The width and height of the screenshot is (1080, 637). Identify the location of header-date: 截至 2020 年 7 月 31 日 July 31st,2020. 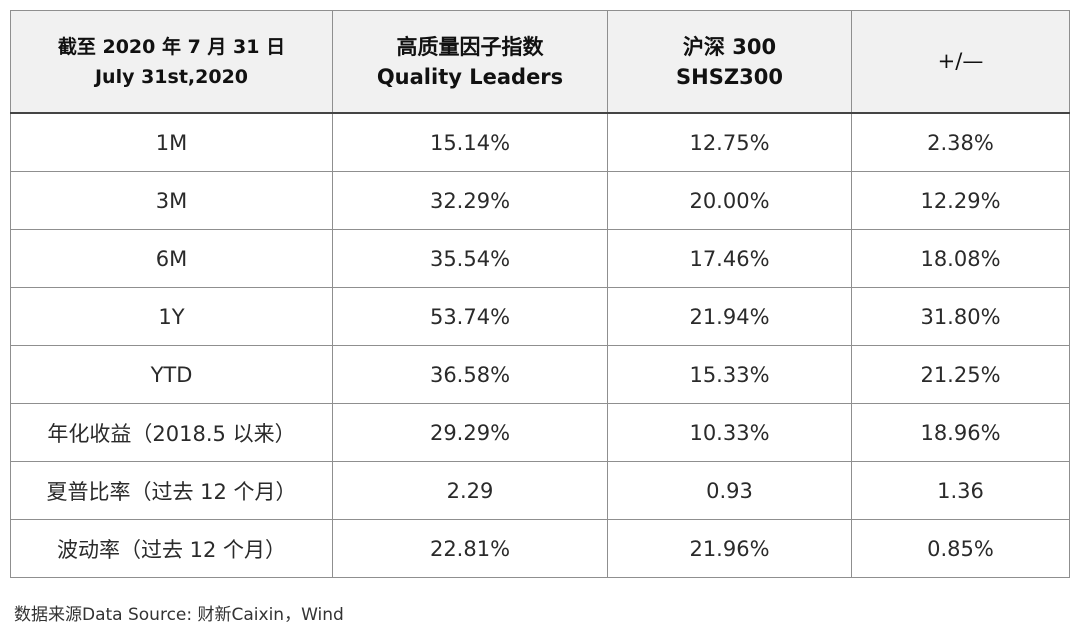
(171, 62).